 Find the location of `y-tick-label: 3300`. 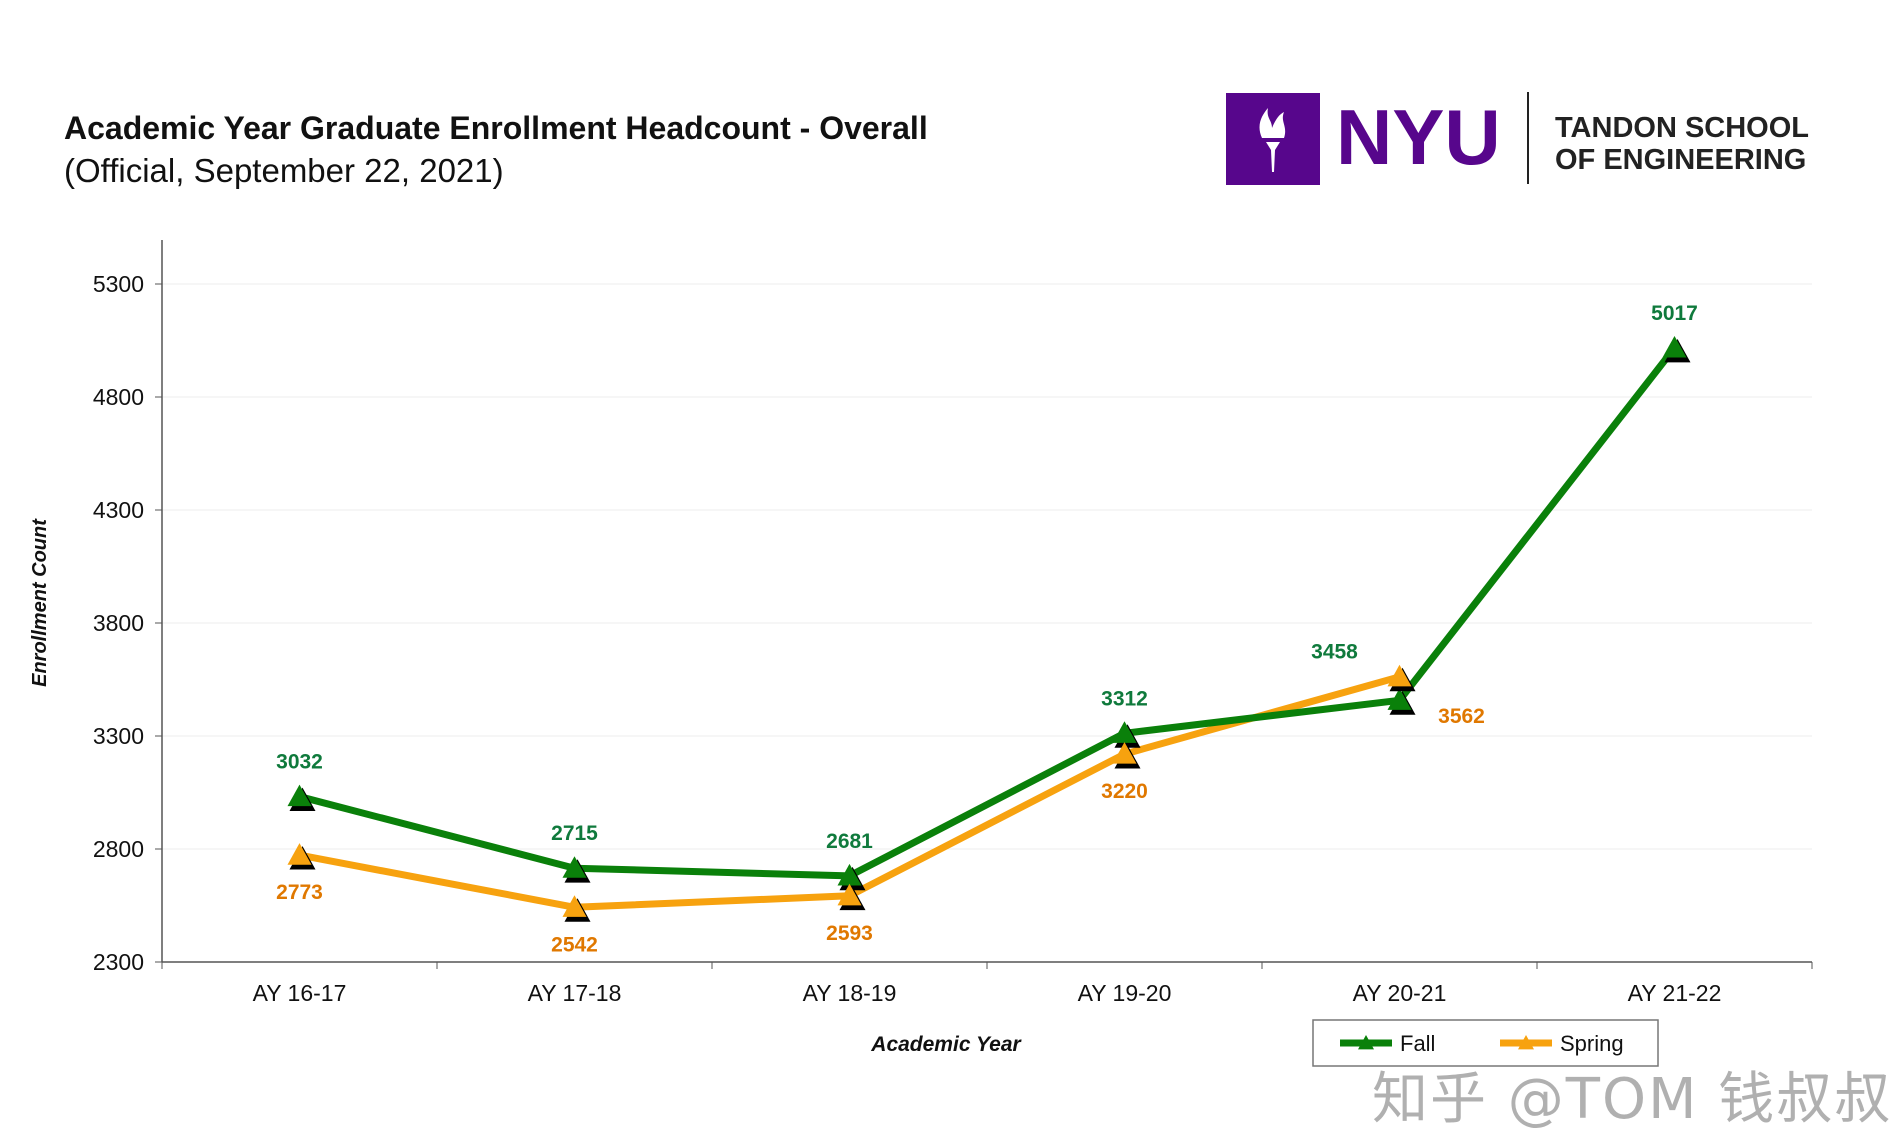

y-tick-label: 3300 is located at coordinates (118, 736).